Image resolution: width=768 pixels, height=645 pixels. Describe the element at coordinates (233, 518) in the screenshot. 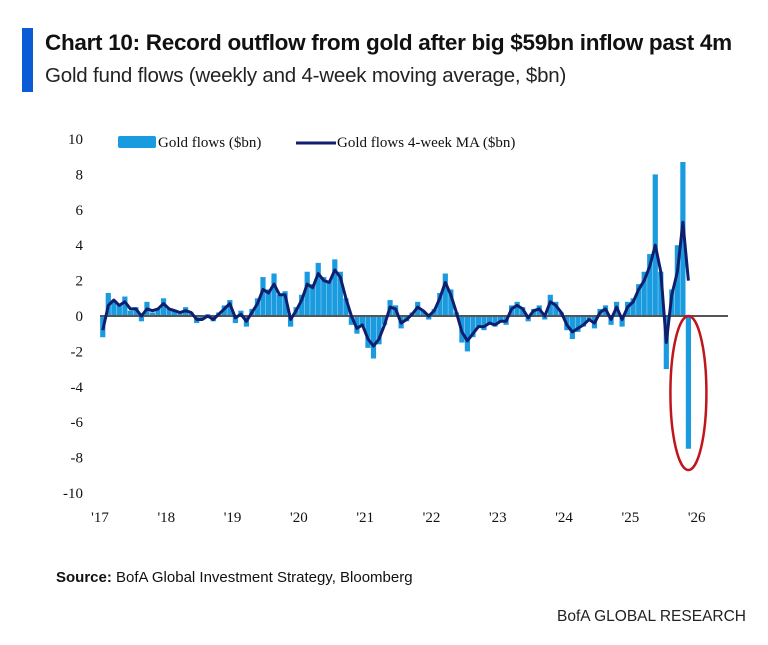

I see `x-tick-label: '19` at that location.